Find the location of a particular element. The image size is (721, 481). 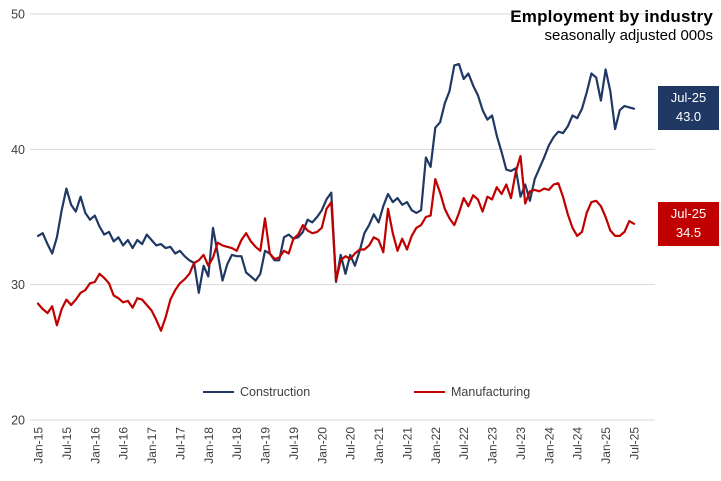

x-axis-tick-label: Jan-20 is located at coordinates (322, 445).